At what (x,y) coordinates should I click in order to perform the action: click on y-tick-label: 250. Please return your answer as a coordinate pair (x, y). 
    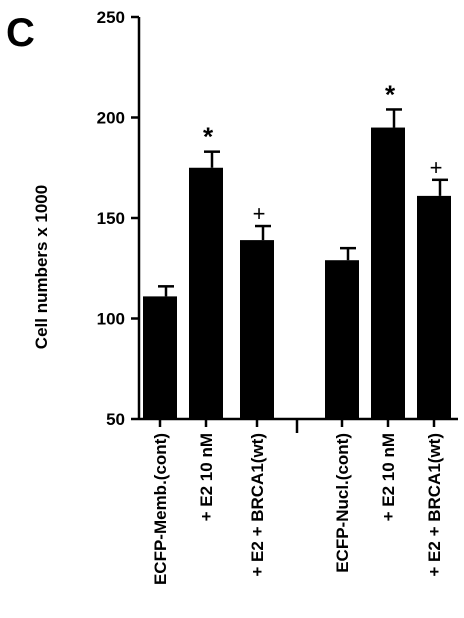
    Looking at the image, I should click on (111, 17).